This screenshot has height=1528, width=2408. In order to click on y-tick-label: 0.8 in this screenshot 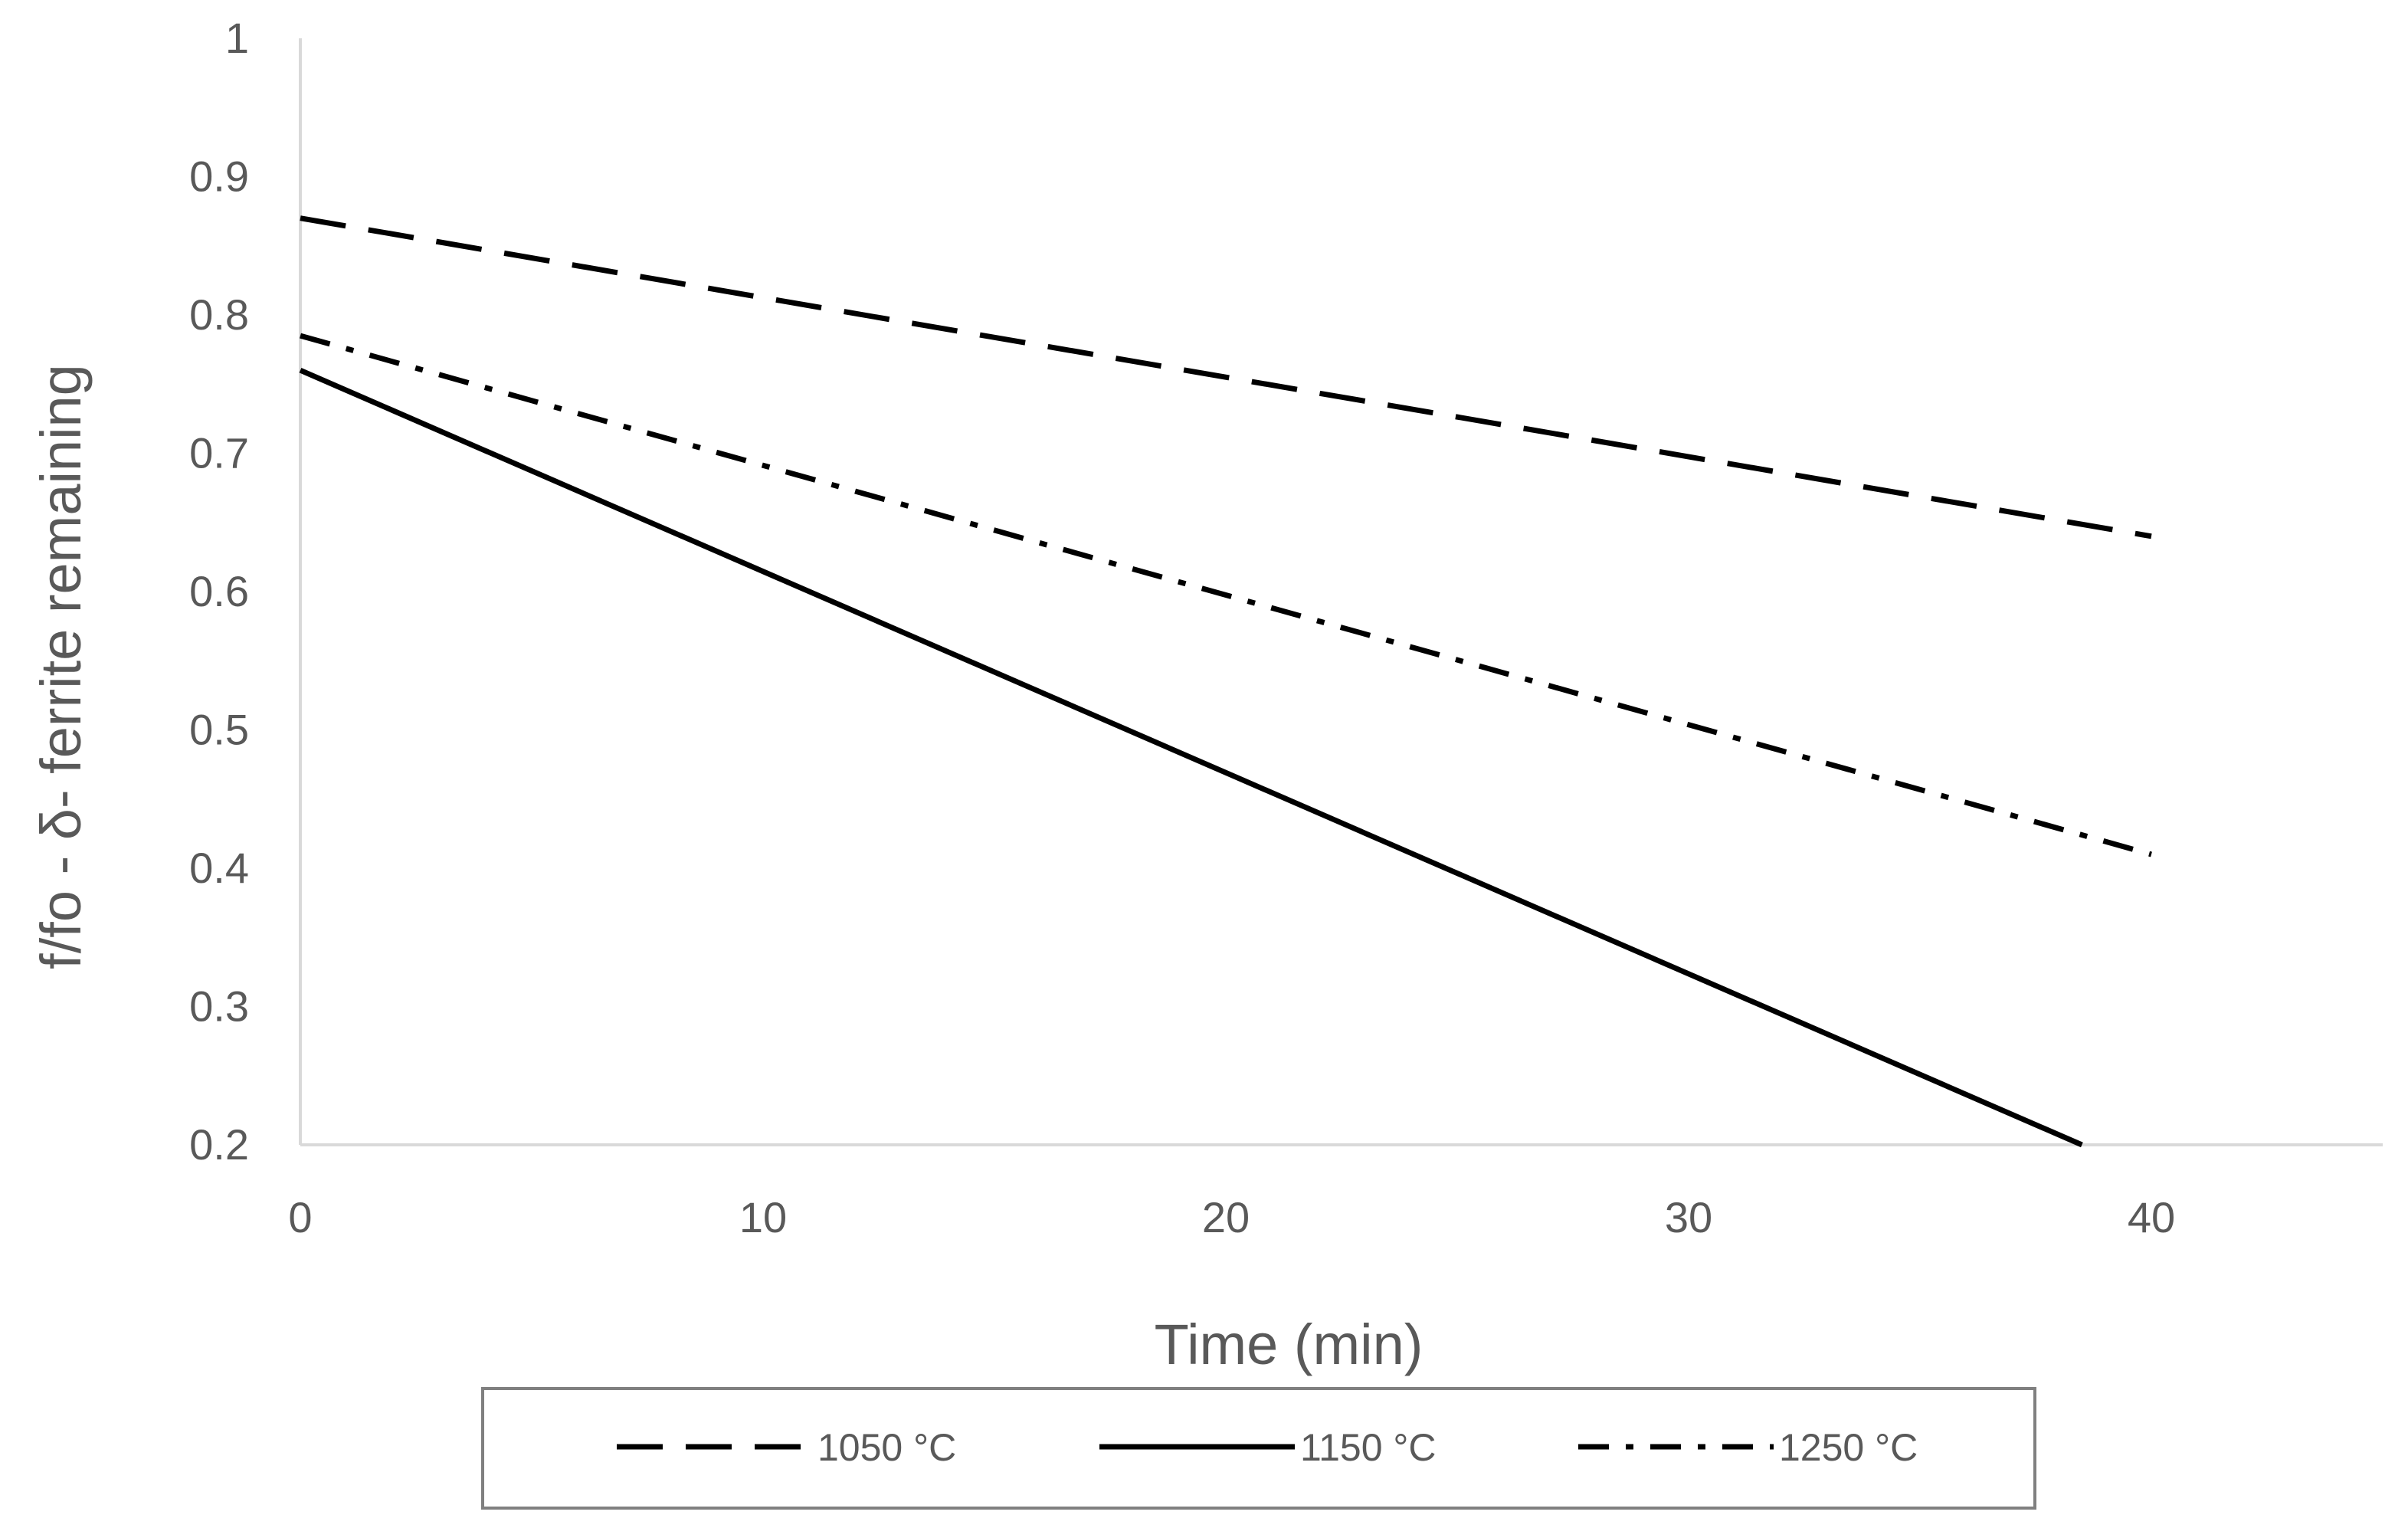, I will do `click(219, 314)`.